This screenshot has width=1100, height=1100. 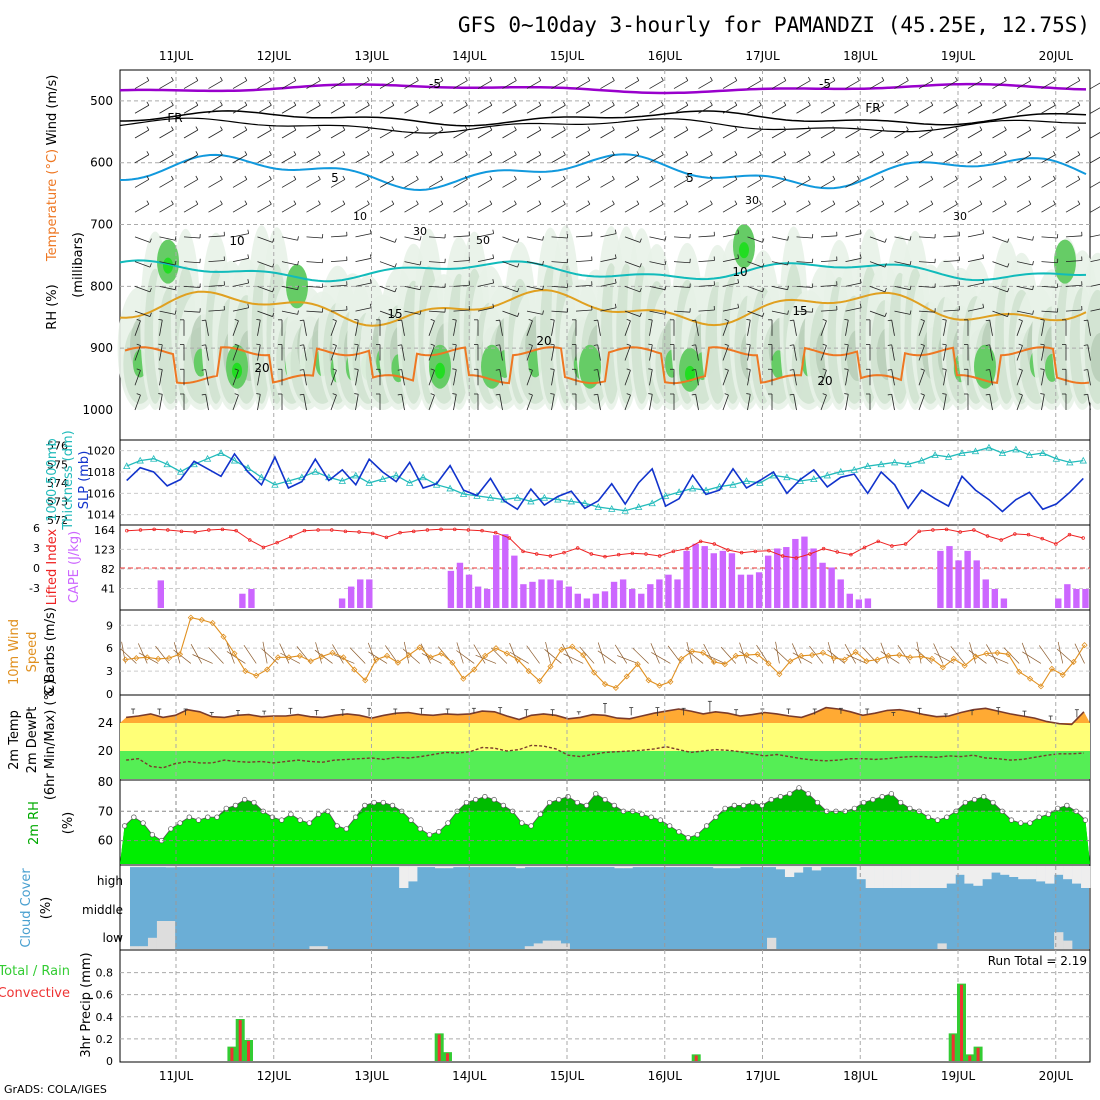 What do you see at coordinates (109, 671) in the screenshot?
I see `tick-label: 3` at bounding box center [109, 671].